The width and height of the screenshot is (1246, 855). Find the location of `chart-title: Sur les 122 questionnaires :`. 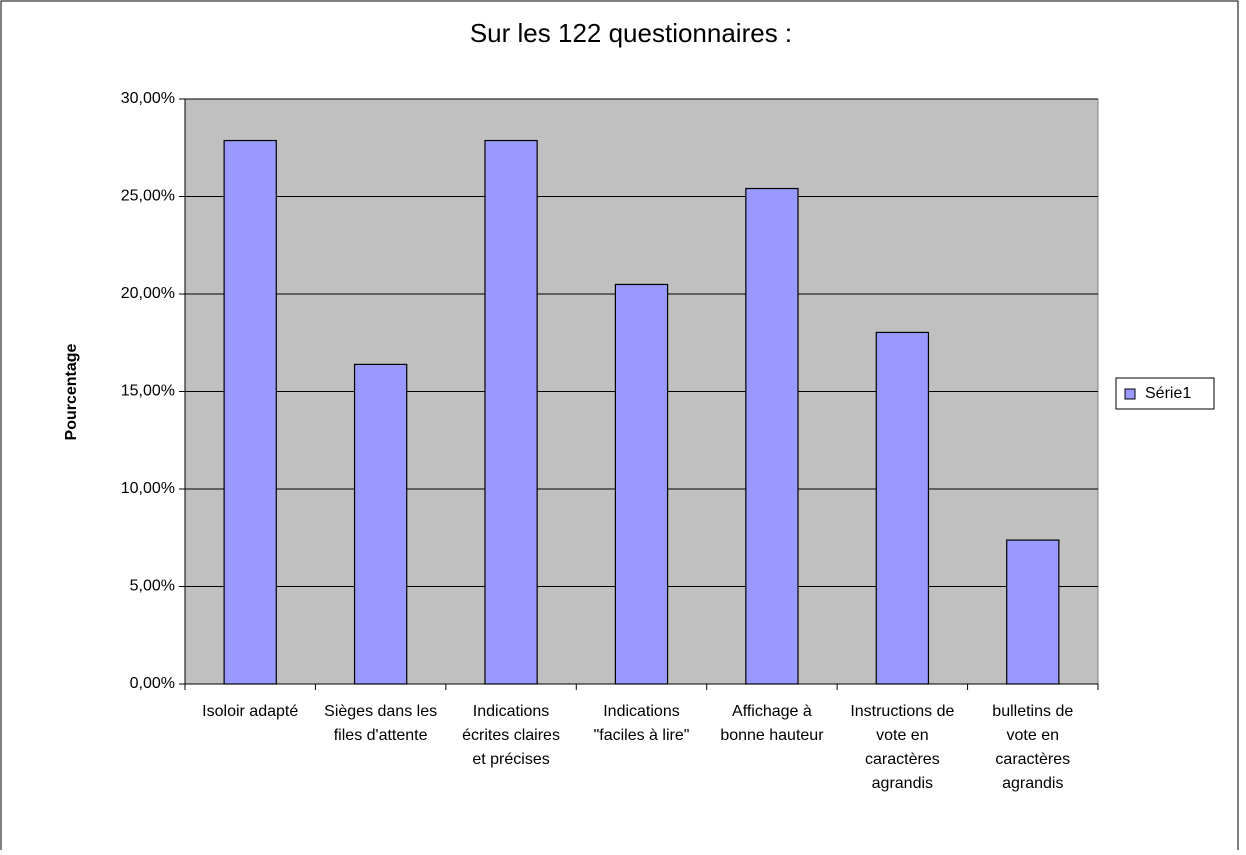

chart-title: Sur les 122 questionnaires : is located at coordinates (631, 33).